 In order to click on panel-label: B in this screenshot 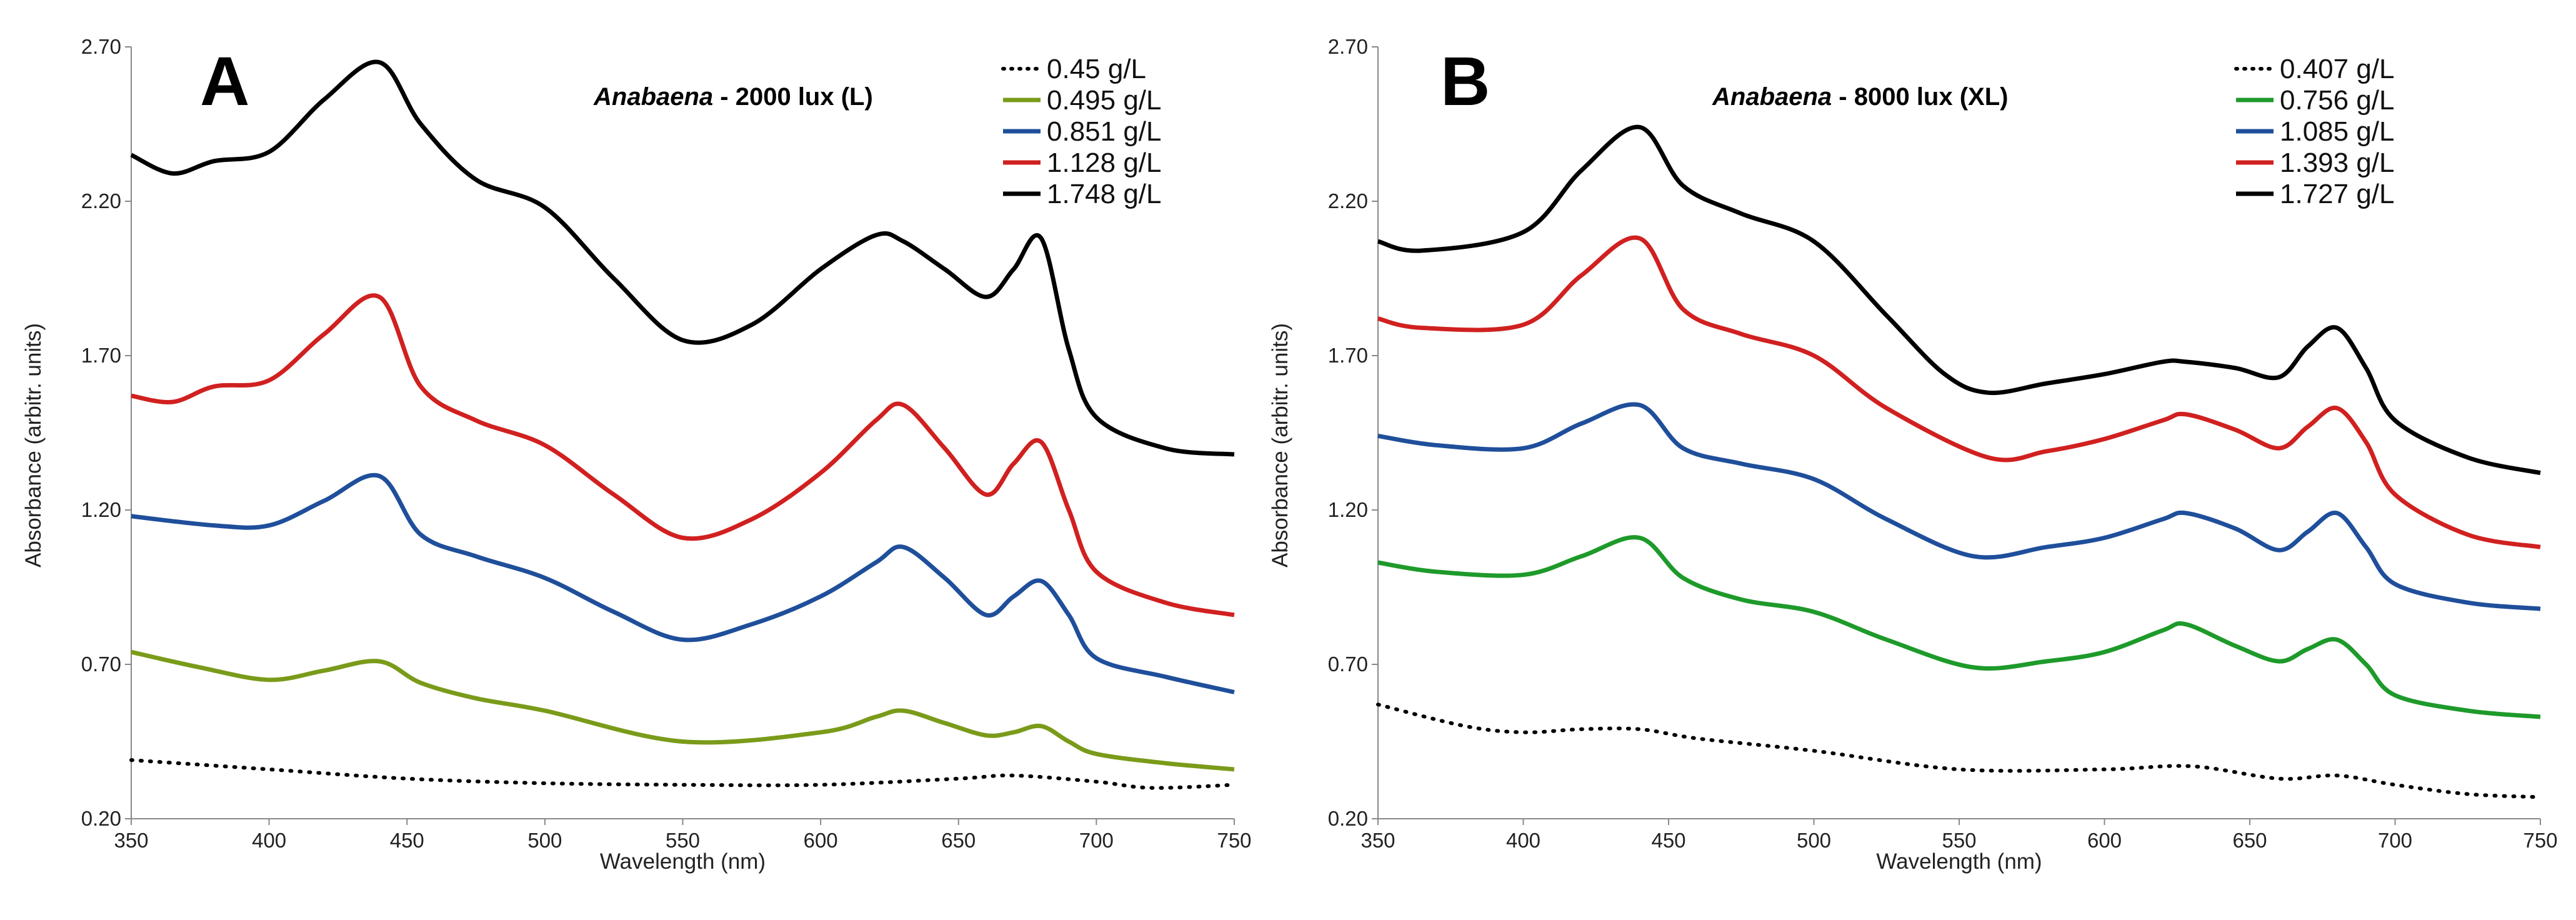, I will do `click(1465, 81)`.